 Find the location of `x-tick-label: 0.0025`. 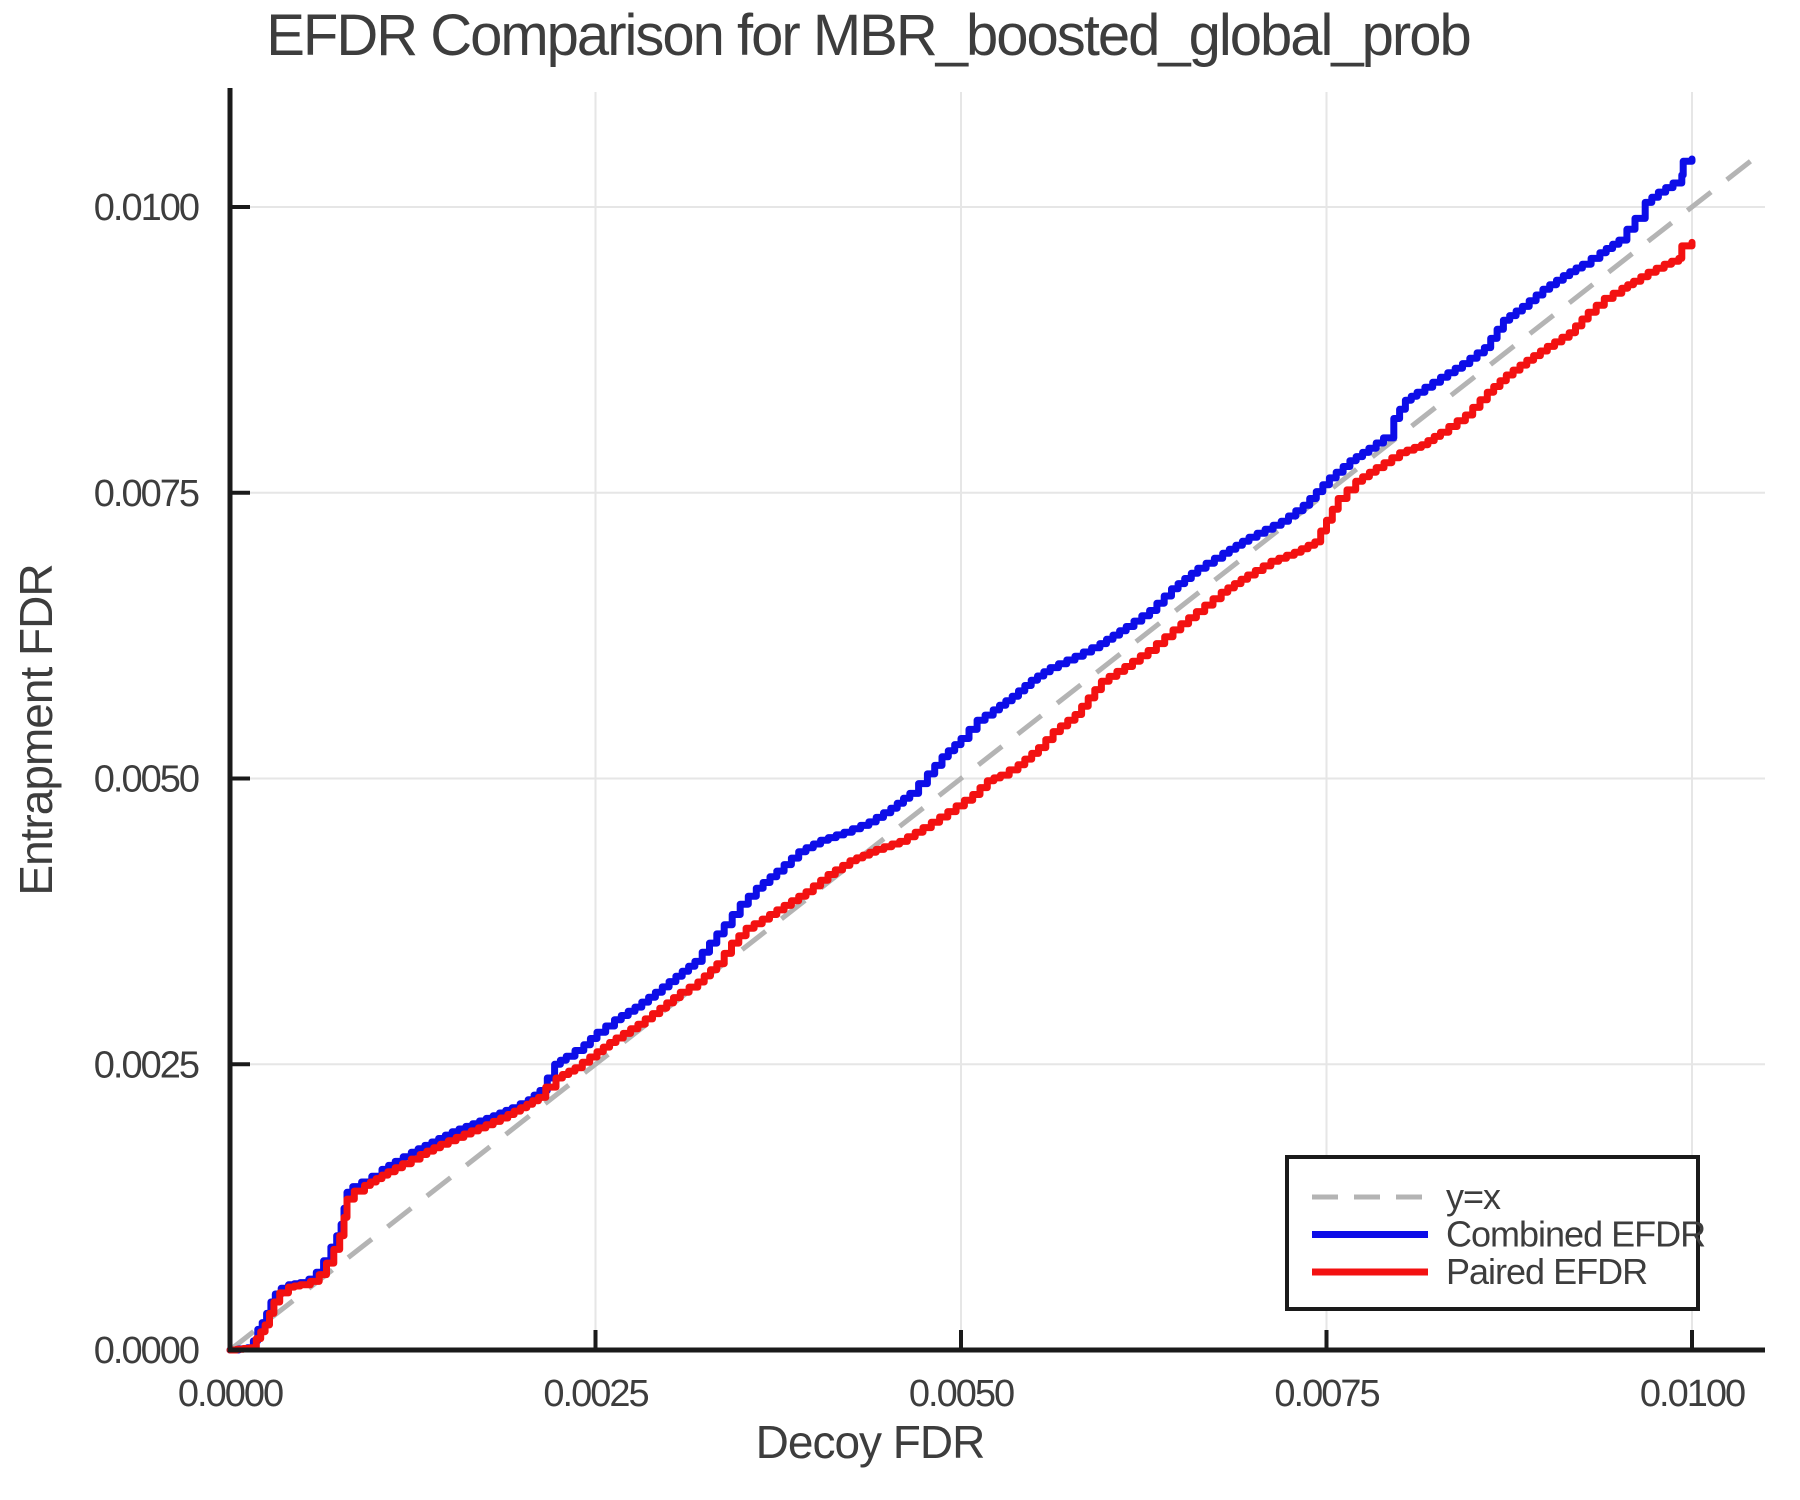

x-tick-label: 0.0025 is located at coordinates (595, 1394).